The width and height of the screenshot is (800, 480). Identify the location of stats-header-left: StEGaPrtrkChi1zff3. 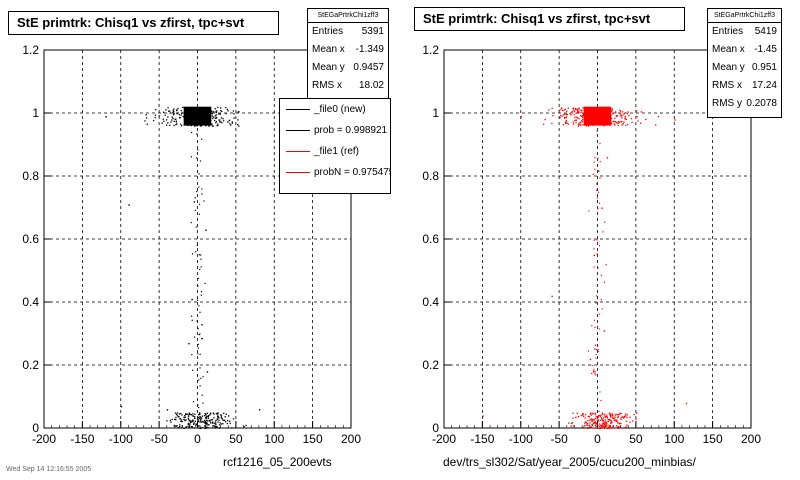
(348, 16).